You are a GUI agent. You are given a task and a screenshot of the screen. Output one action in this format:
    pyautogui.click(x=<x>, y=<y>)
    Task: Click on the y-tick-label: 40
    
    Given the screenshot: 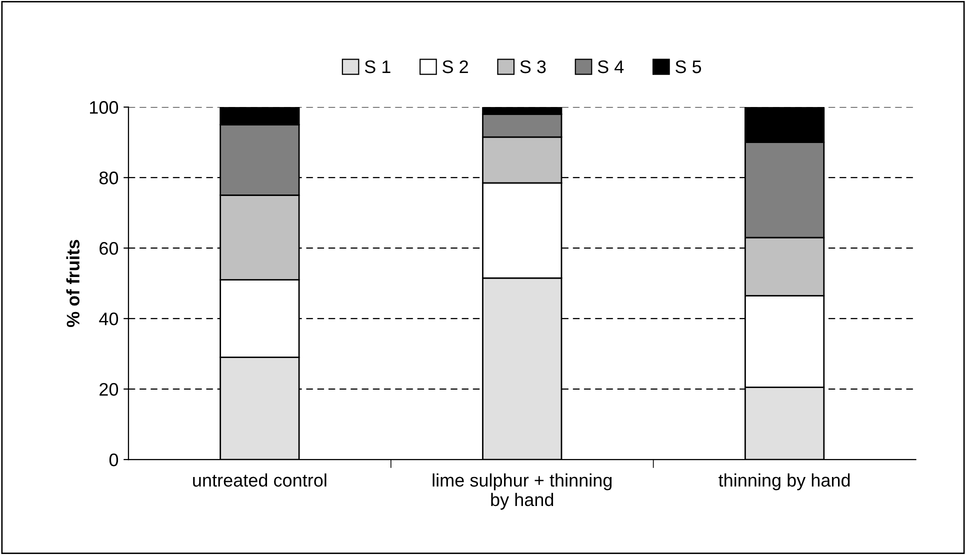 What is the action you would take?
    pyautogui.click(x=108, y=319)
    